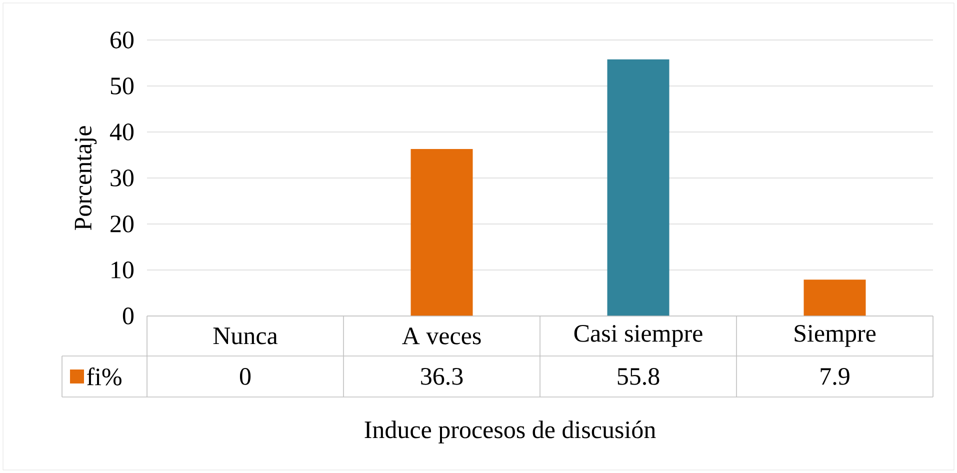 This screenshot has width=957, height=473. Describe the element at coordinates (245, 336) in the screenshot. I see `x-tick-label: Nunca` at that location.